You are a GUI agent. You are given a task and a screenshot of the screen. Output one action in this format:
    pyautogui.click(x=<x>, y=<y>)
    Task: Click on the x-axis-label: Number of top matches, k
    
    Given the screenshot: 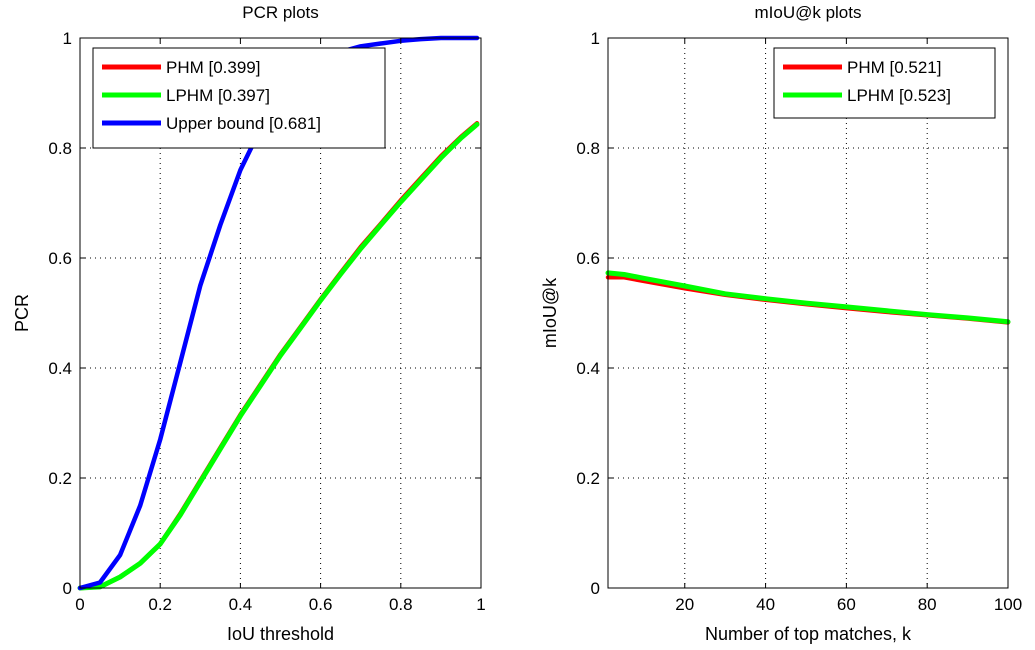 What is the action you would take?
    pyautogui.click(x=808, y=634)
    